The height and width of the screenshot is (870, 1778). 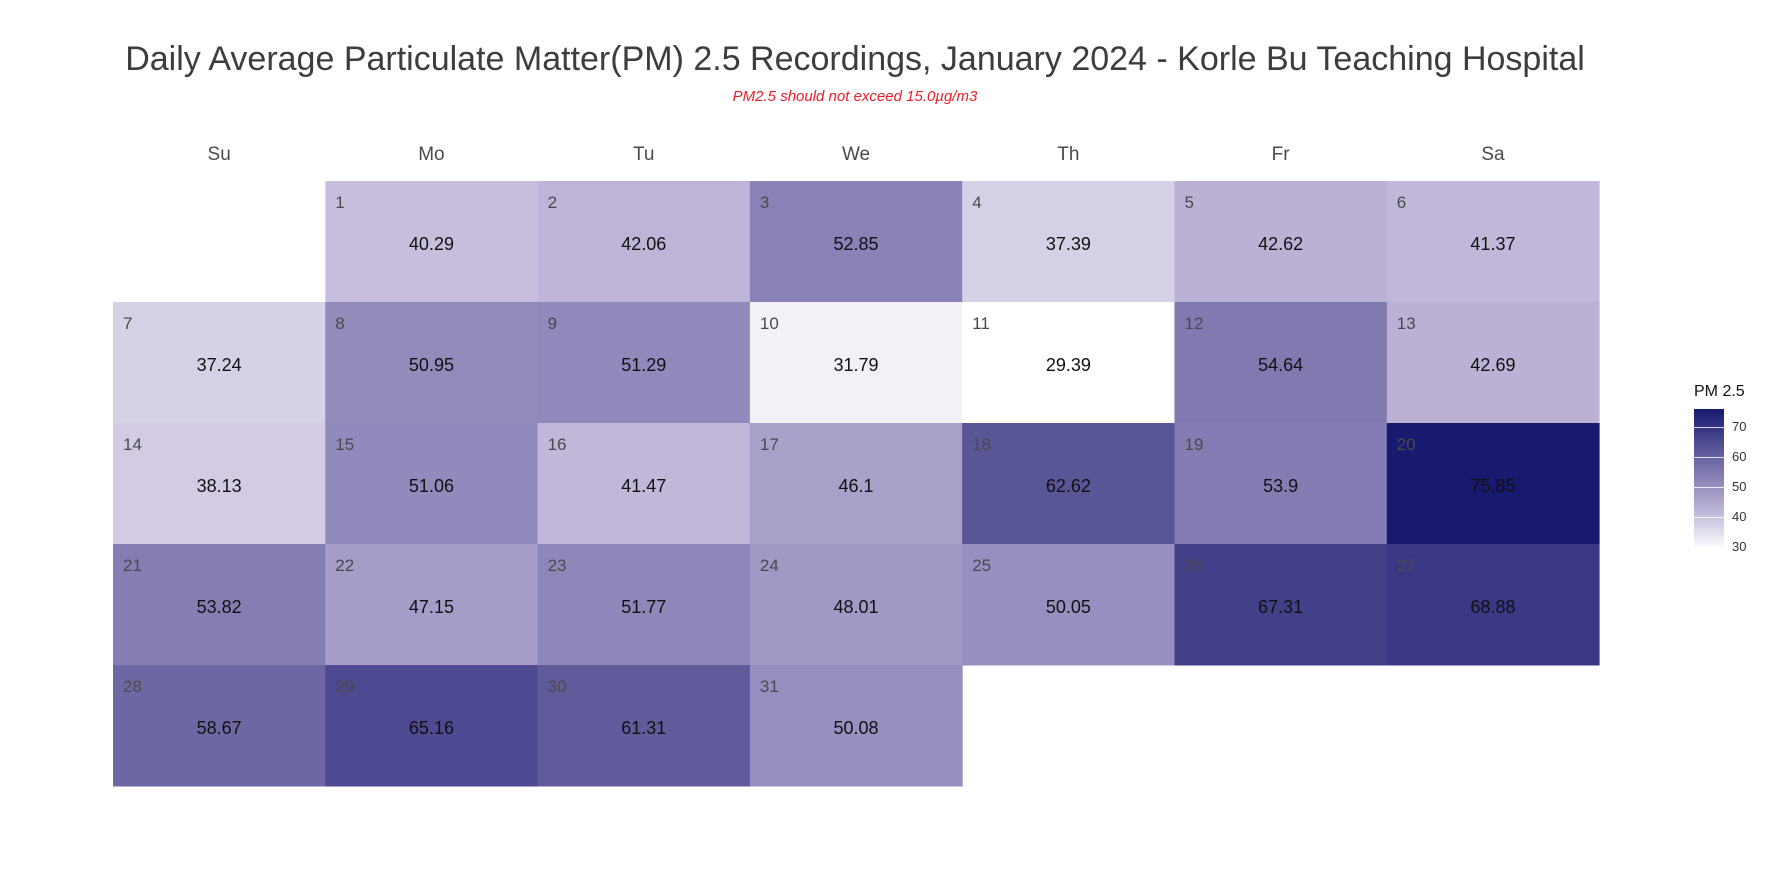 What do you see at coordinates (431, 154) in the screenshot?
I see `weekday-label-mo: Mo` at bounding box center [431, 154].